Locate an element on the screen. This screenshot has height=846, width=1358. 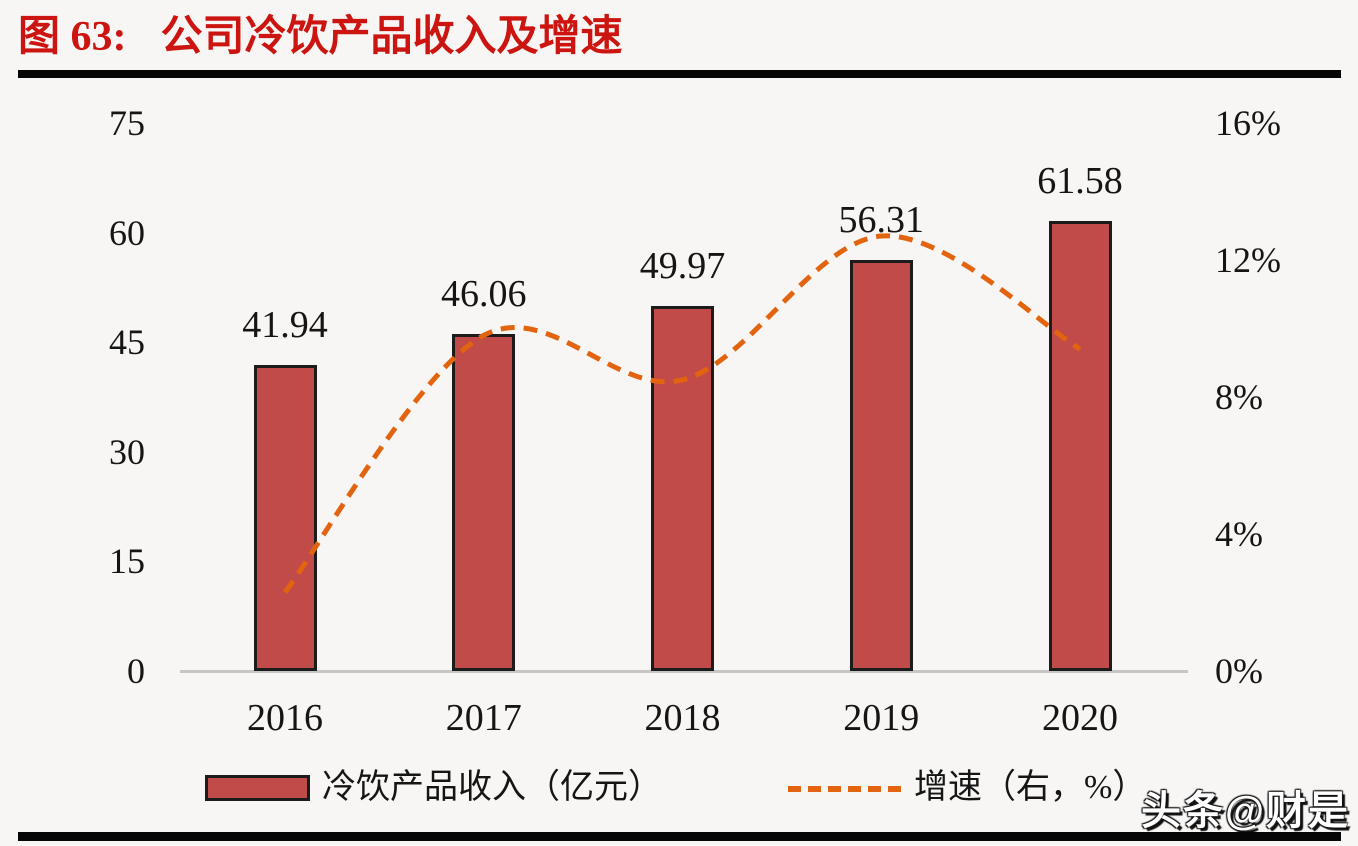
left-axis-tick: 60 is located at coordinates (127, 232).